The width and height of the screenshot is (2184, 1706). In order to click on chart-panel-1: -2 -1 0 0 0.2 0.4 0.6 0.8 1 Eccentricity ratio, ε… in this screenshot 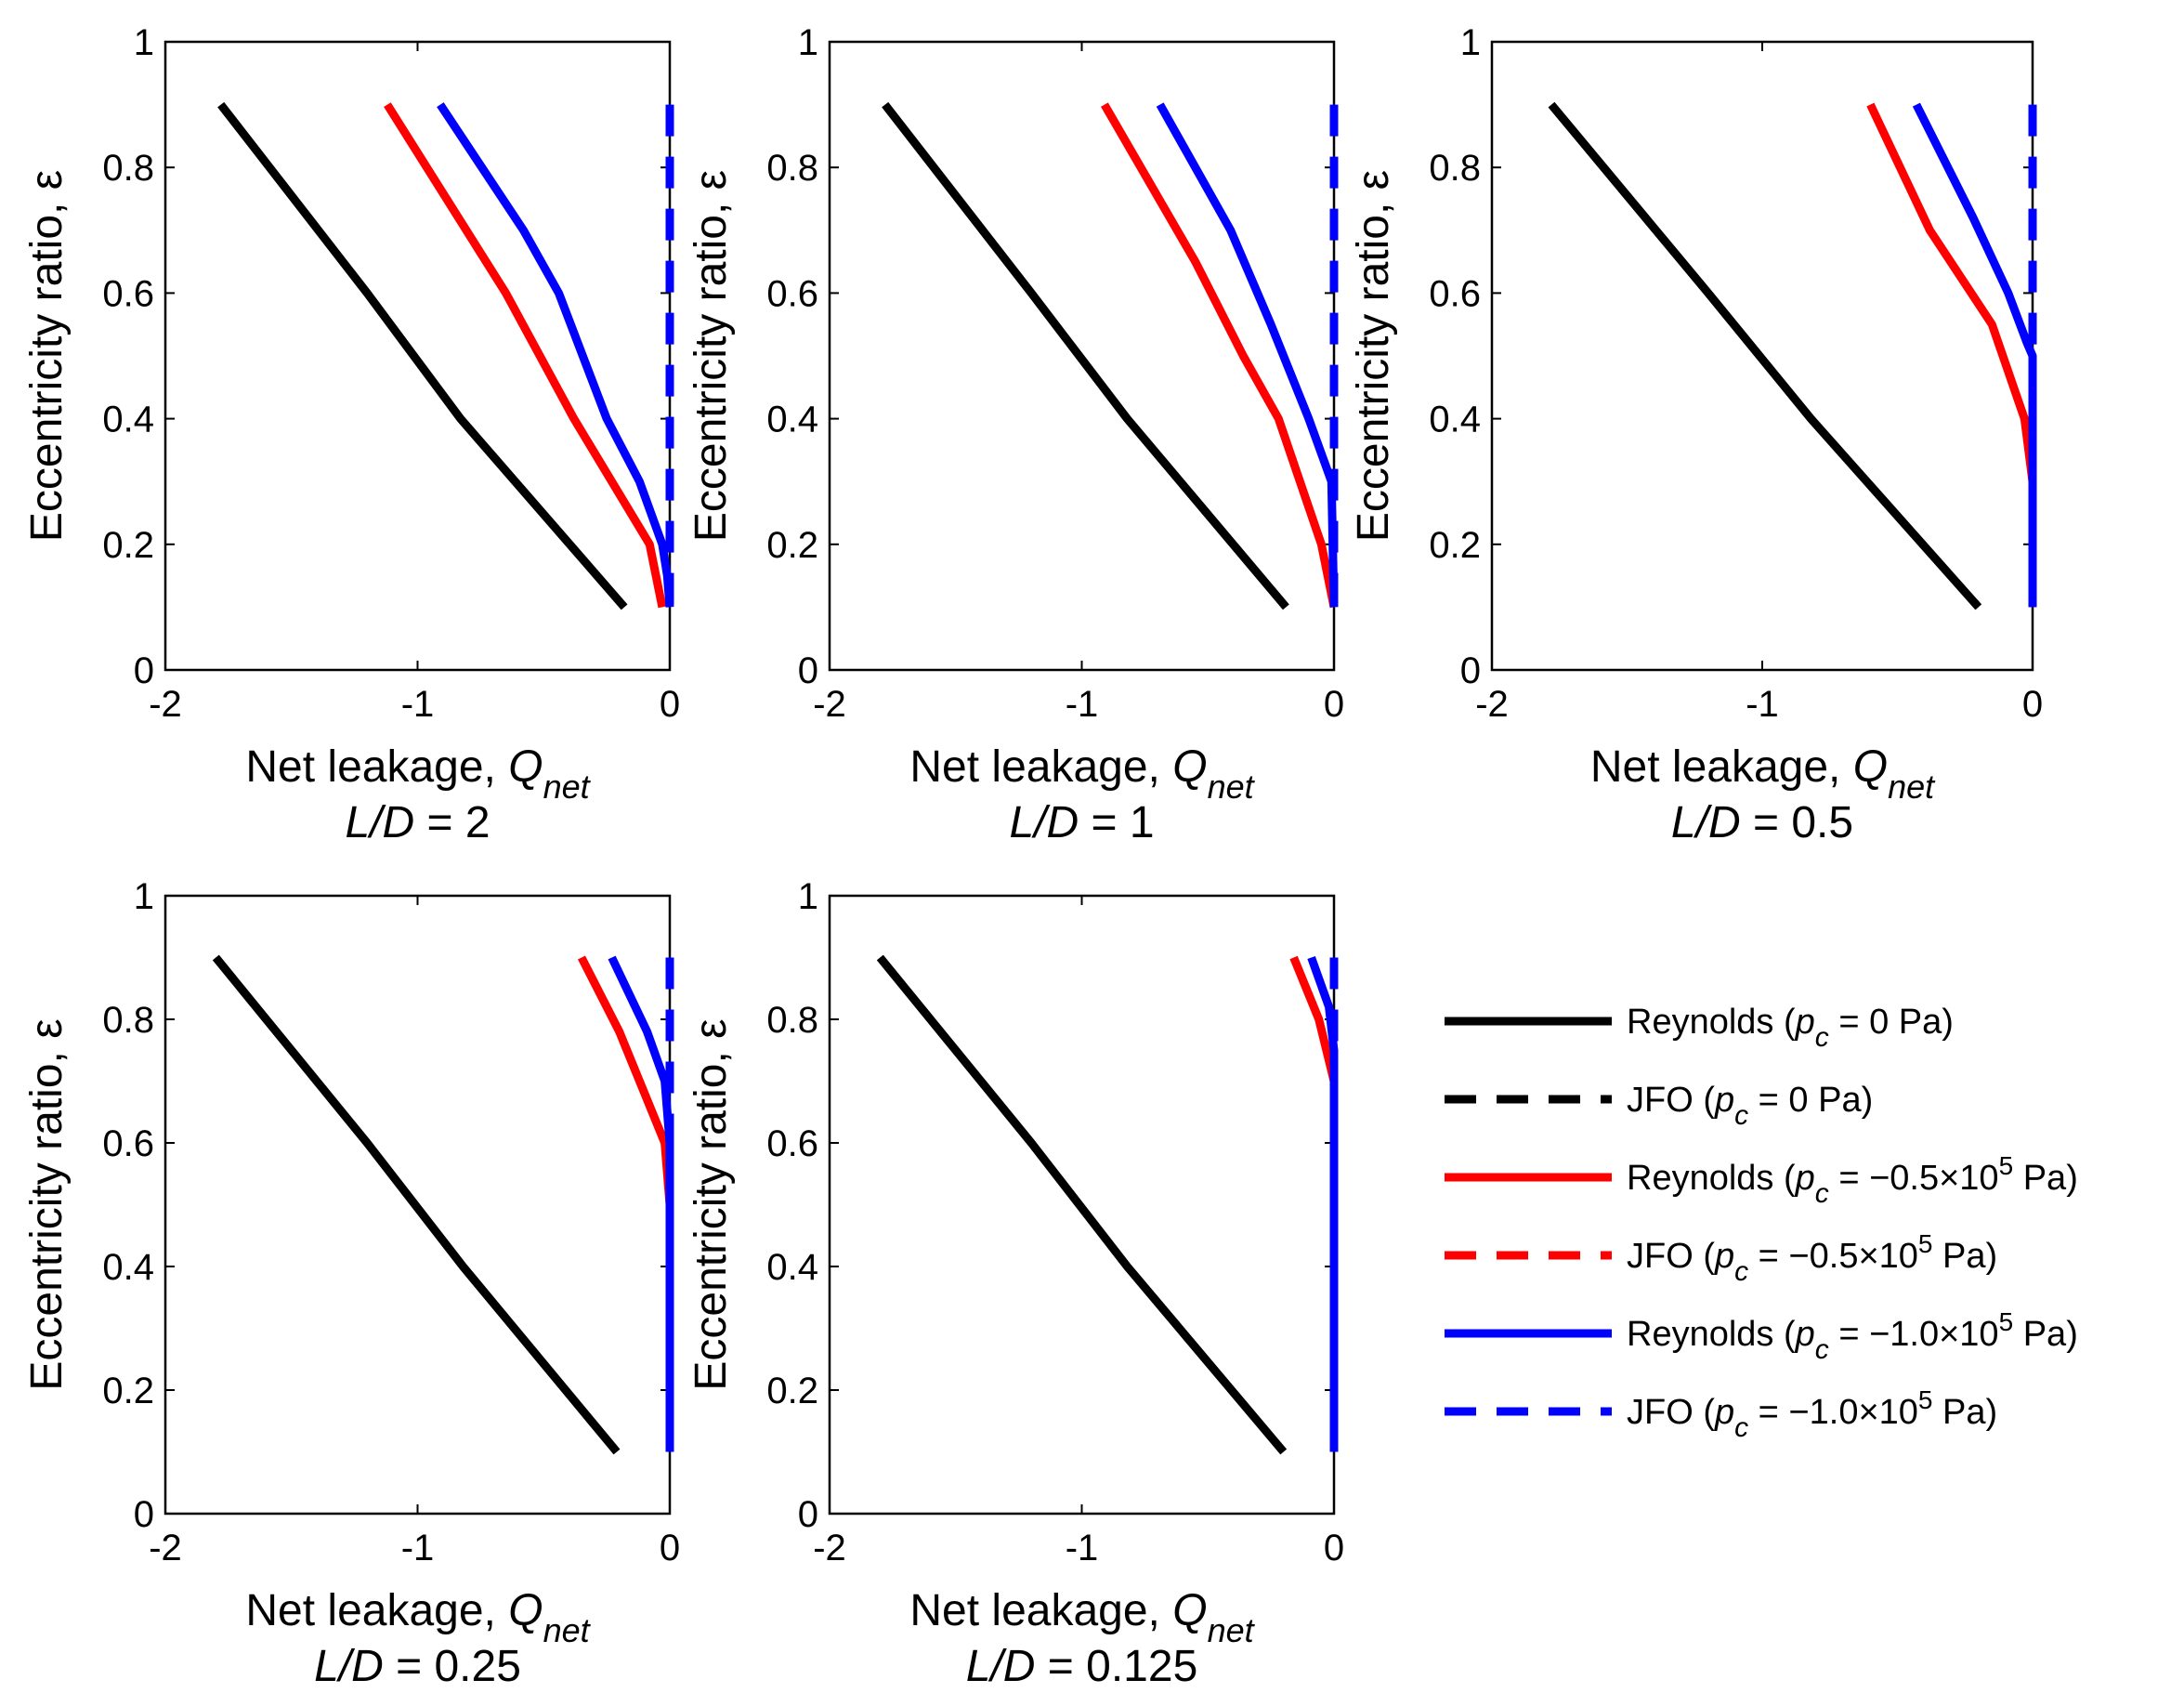, I will do `click(351, 434)`.